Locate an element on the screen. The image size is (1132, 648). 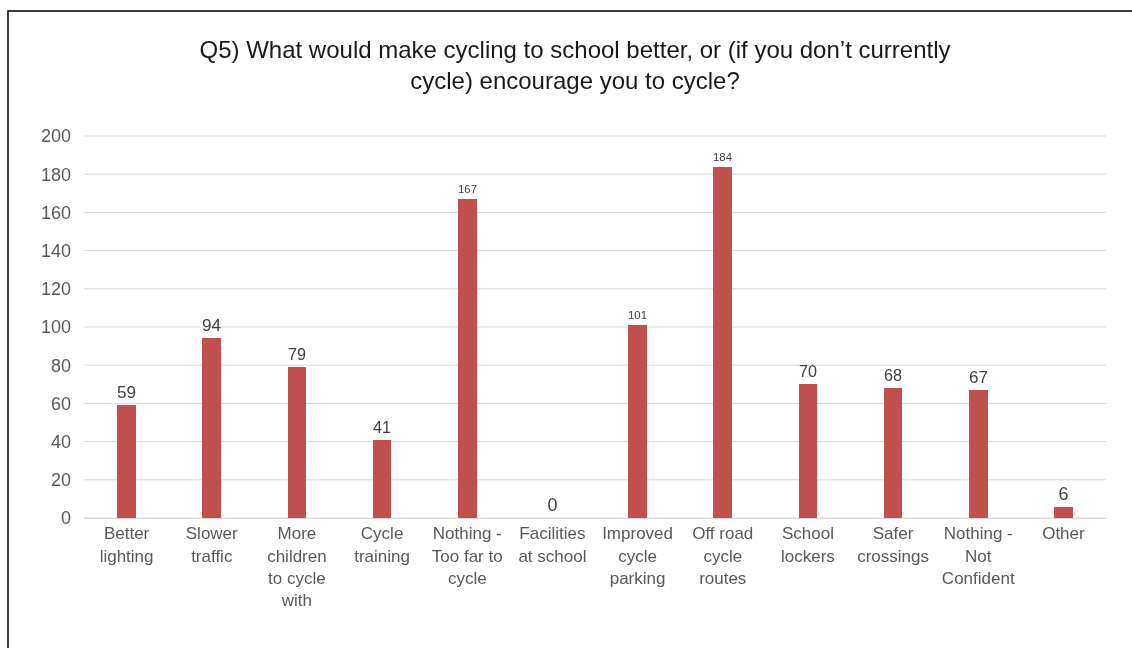
x-tick-label: Better lighting is located at coordinates (126, 545).